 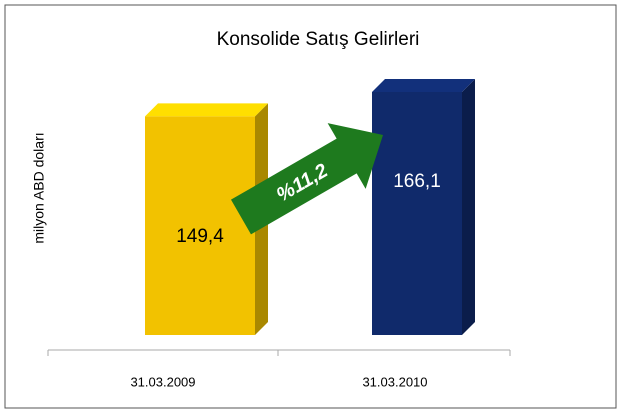 What do you see at coordinates (468, 207) in the screenshot?
I see `bar-side` at bounding box center [468, 207].